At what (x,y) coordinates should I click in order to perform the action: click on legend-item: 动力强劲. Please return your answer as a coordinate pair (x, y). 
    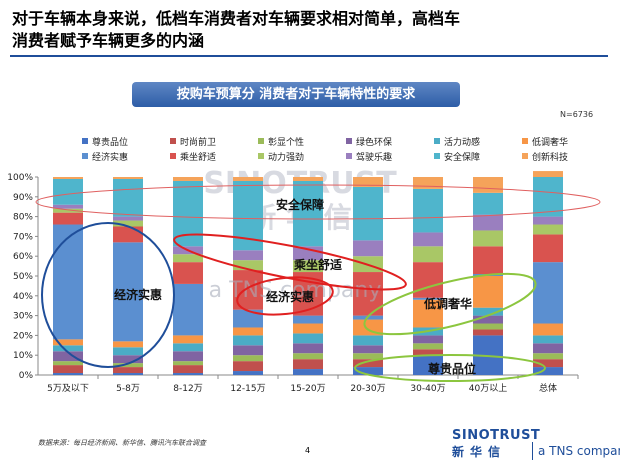
    Looking at the image, I should click on (281, 158).